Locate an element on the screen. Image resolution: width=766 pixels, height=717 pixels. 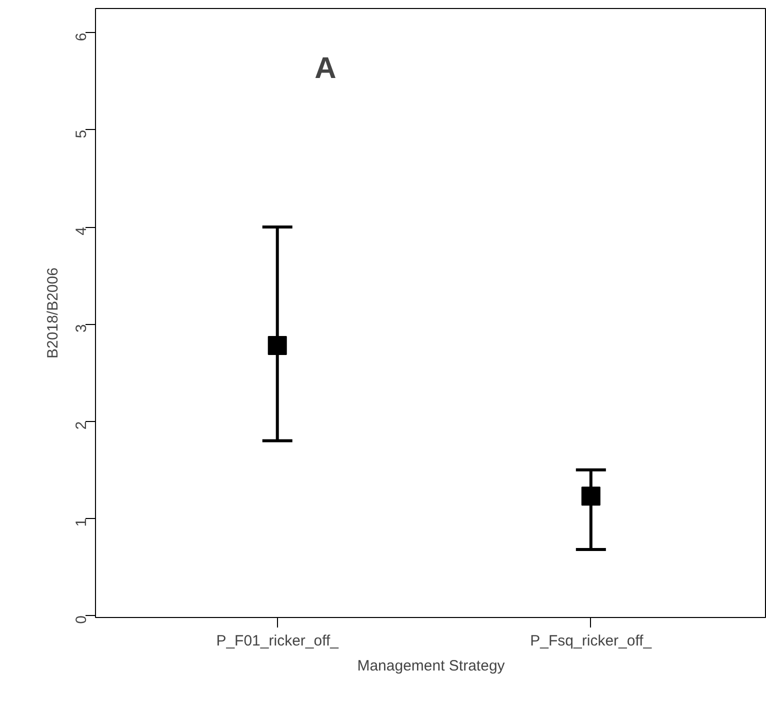
annotation: A is located at coordinates (325, 68).